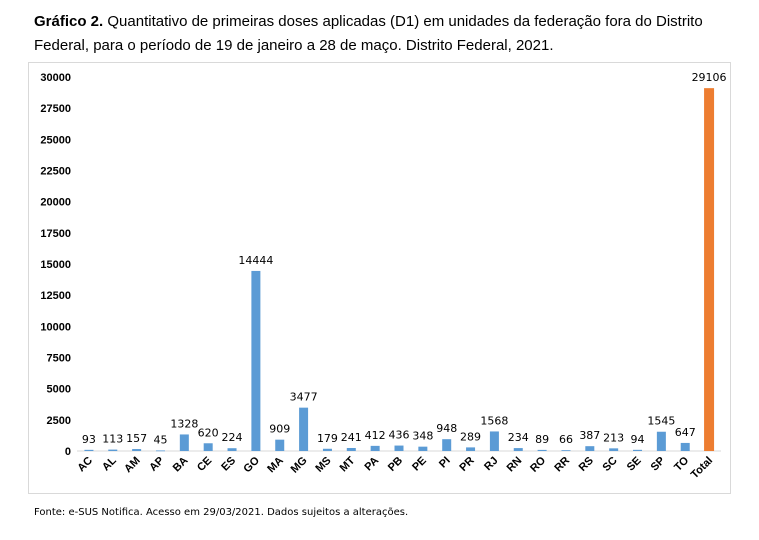 The width and height of the screenshot is (759, 540). I want to click on y-tick-label: 22500, so click(55, 172).